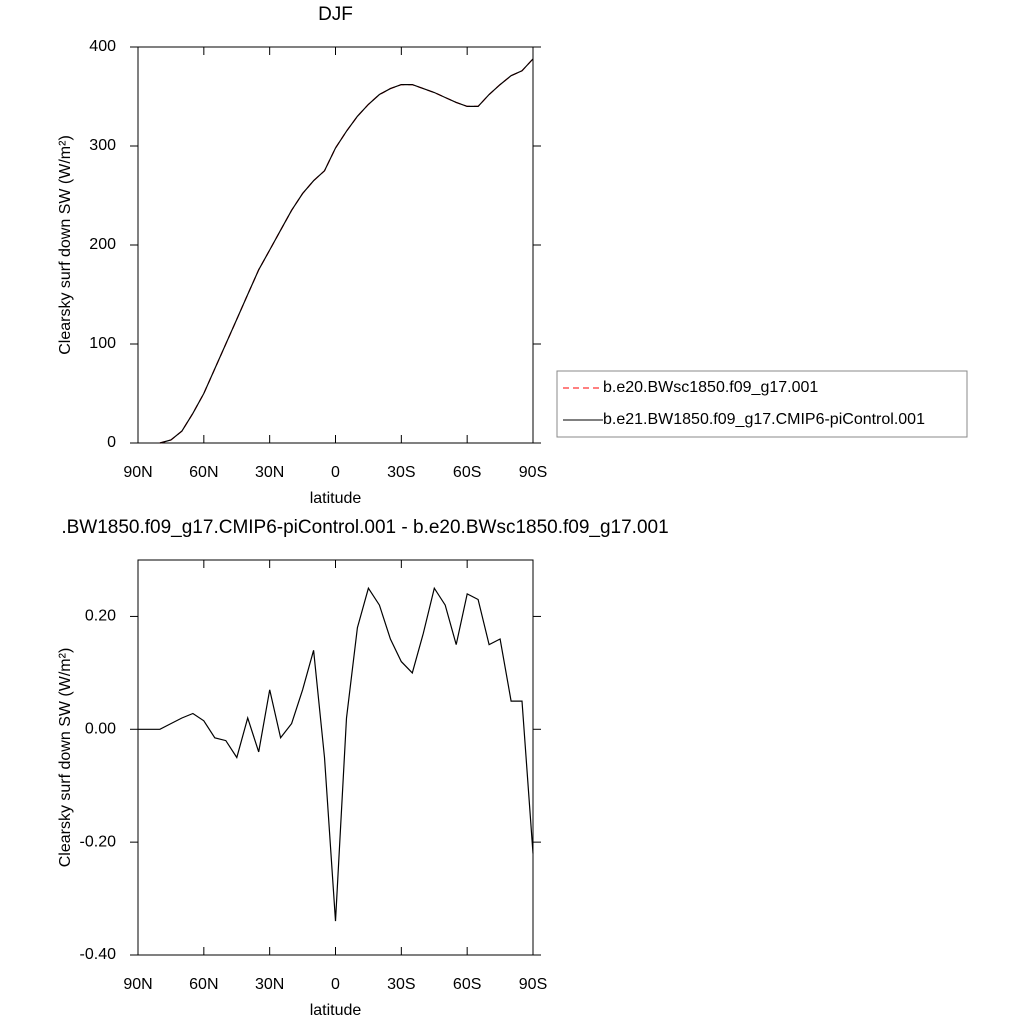 This screenshot has height=1029, width=1024. What do you see at coordinates (100, 729) in the screenshot?
I see `y-tick-label: 0.00` at bounding box center [100, 729].